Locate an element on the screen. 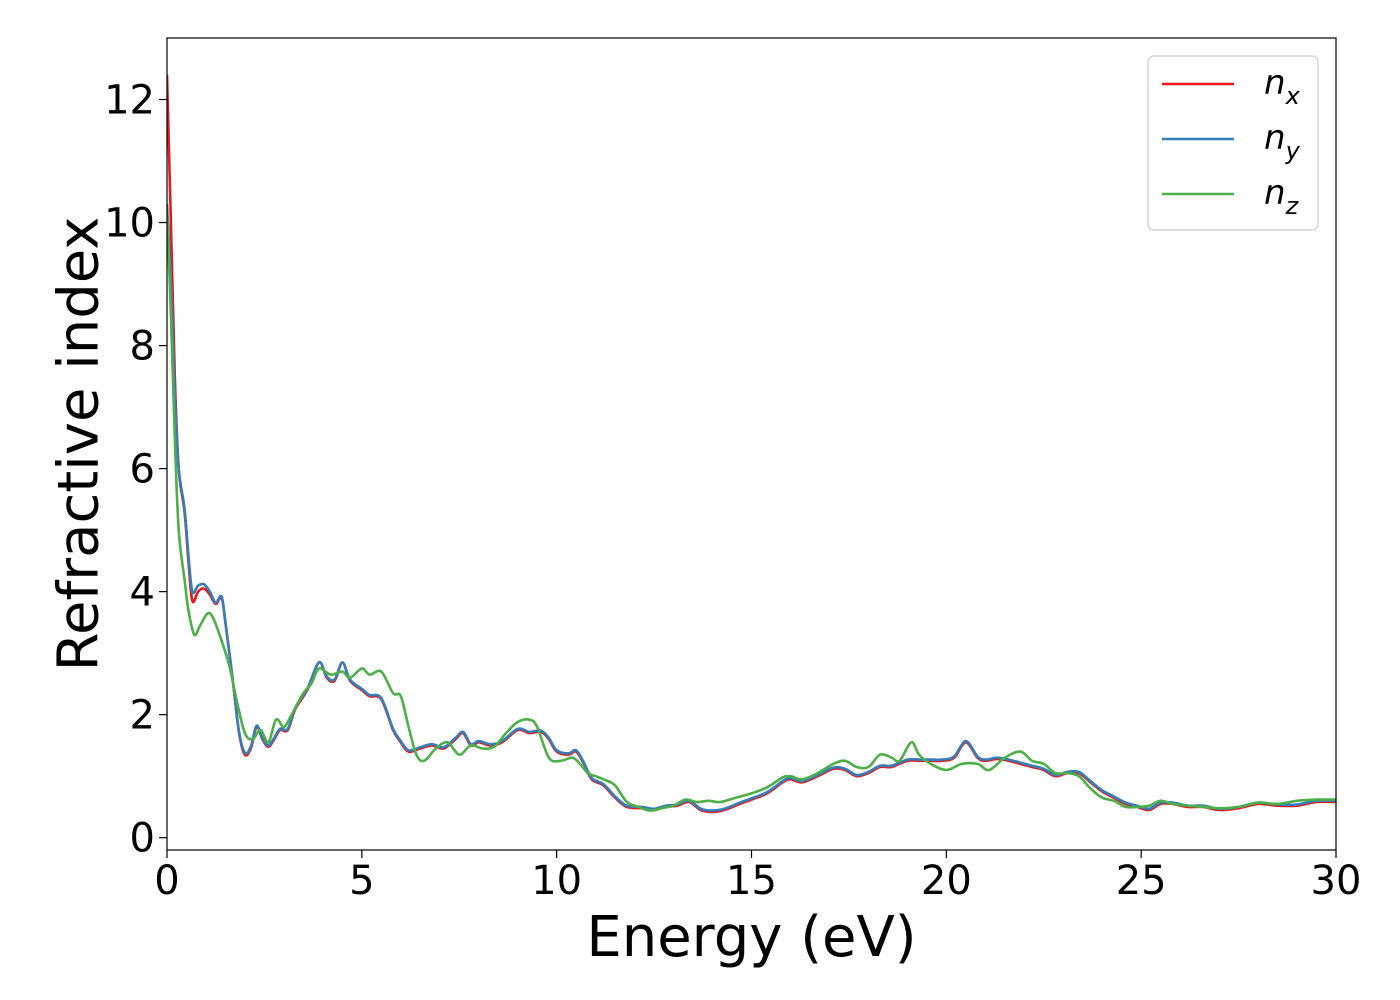 This screenshot has width=1400, height=1000. y-tick-label: 10 is located at coordinates (129, 224).